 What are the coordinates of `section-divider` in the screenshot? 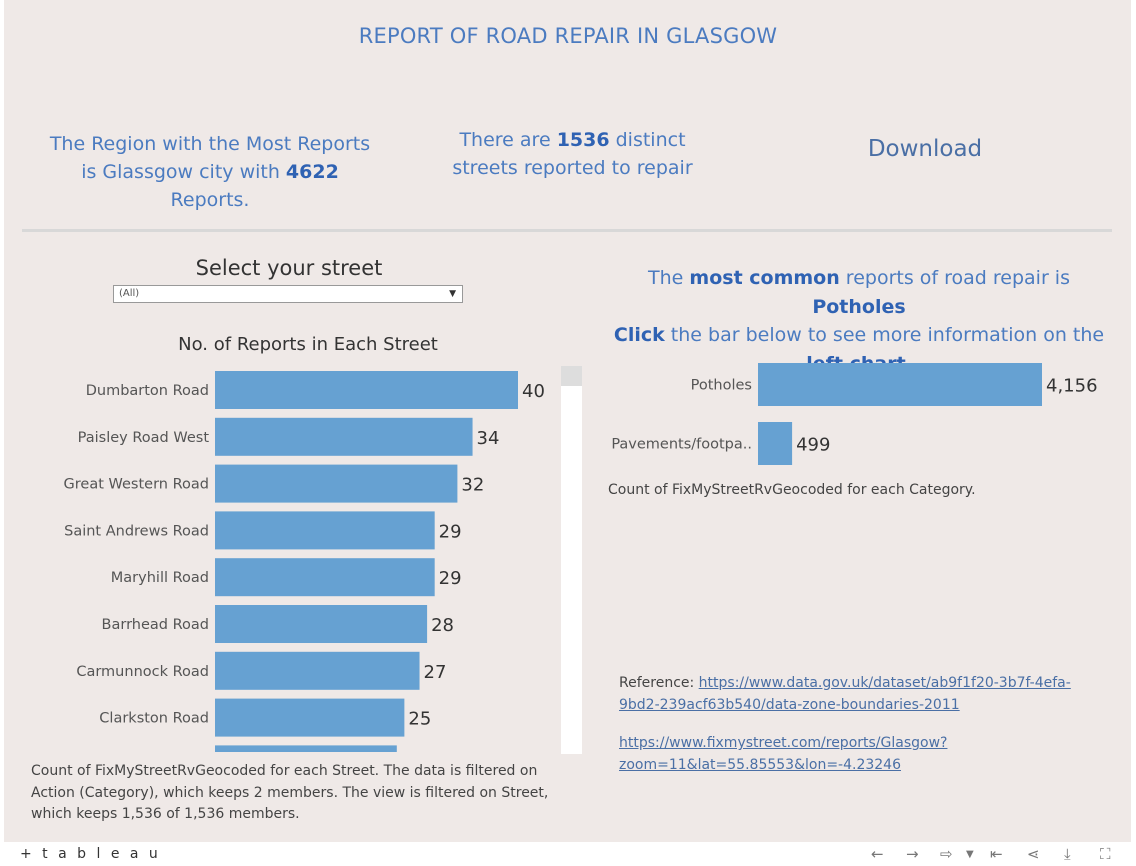 It's located at (567, 230).